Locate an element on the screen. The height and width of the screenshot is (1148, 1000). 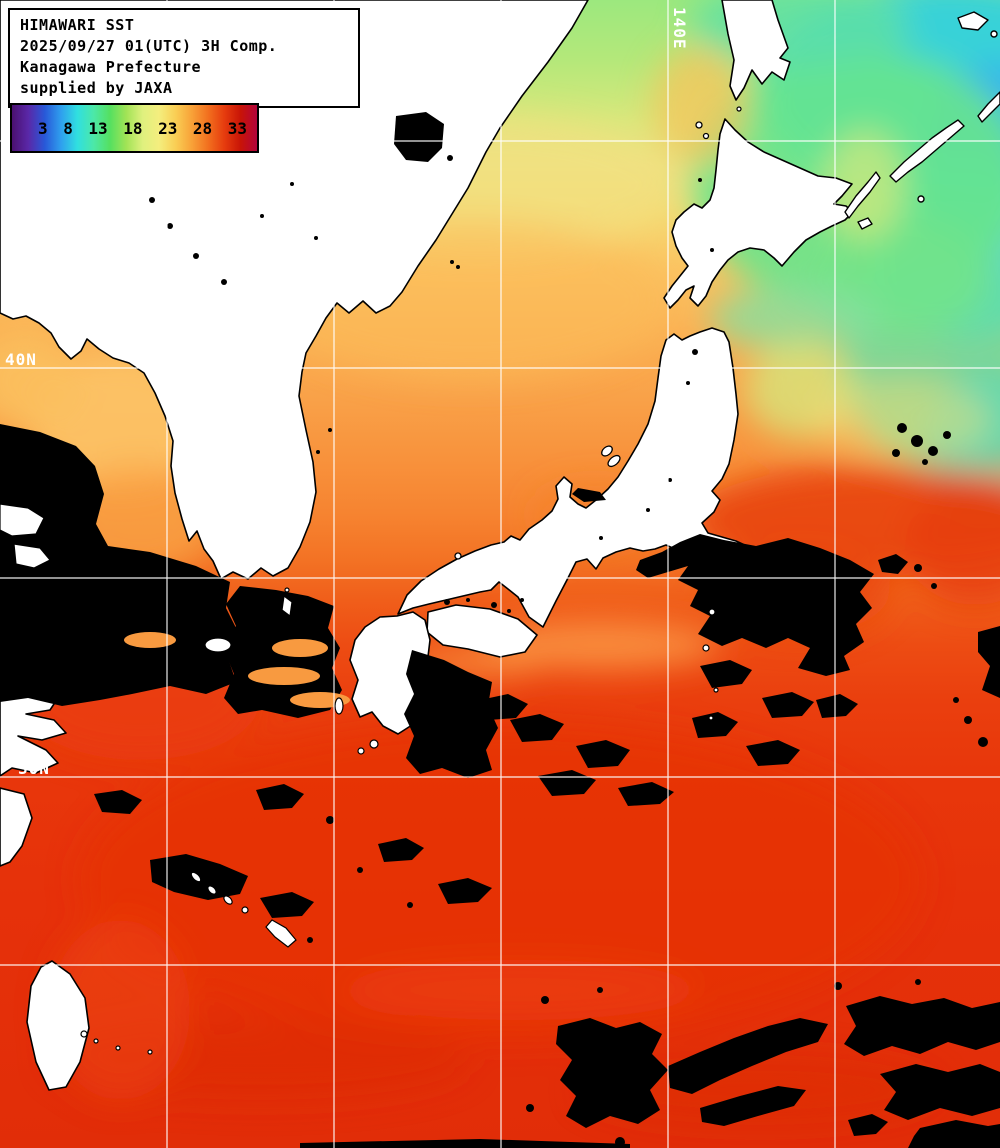
shikoku-land is located at coordinates (482, 631).